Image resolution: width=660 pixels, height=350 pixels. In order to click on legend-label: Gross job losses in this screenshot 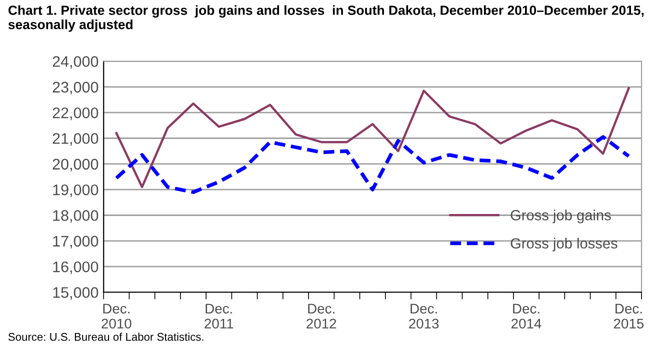, I will do `click(564, 245)`.